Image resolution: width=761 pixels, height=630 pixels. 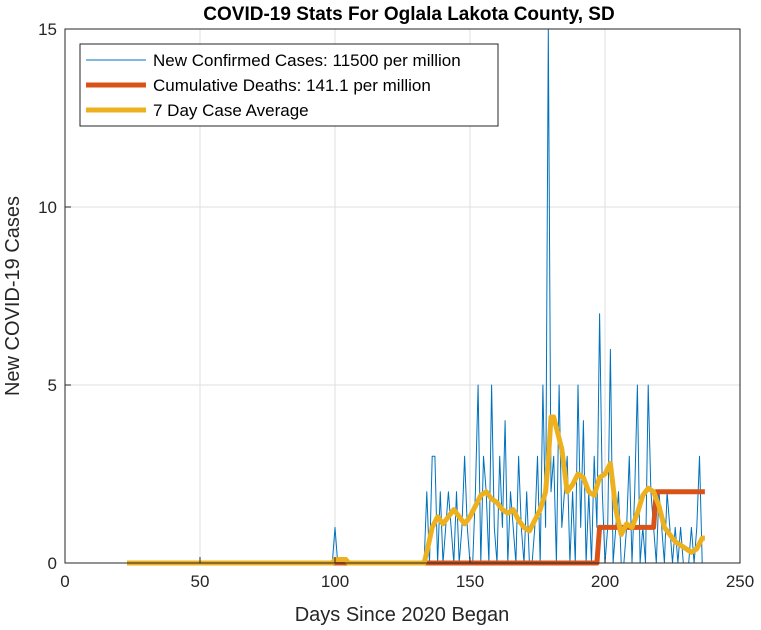 What do you see at coordinates (47, 207) in the screenshot?
I see `y-tick-label: 10` at bounding box center [47, 207].